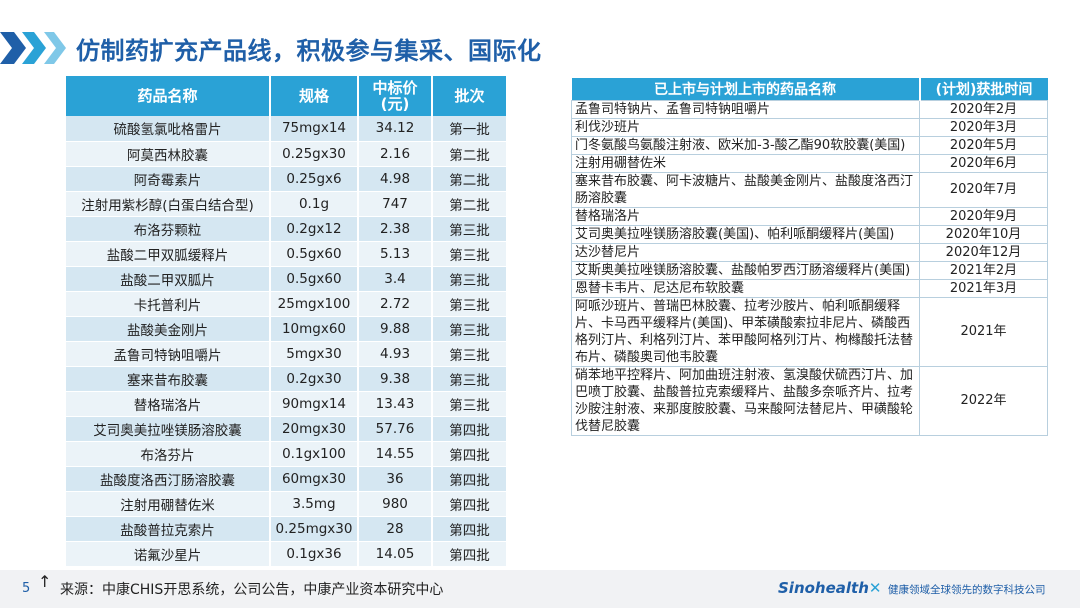  I want to click on col-header-drug-list: 已上市与计划上市的药品名称, so click(746, 89).